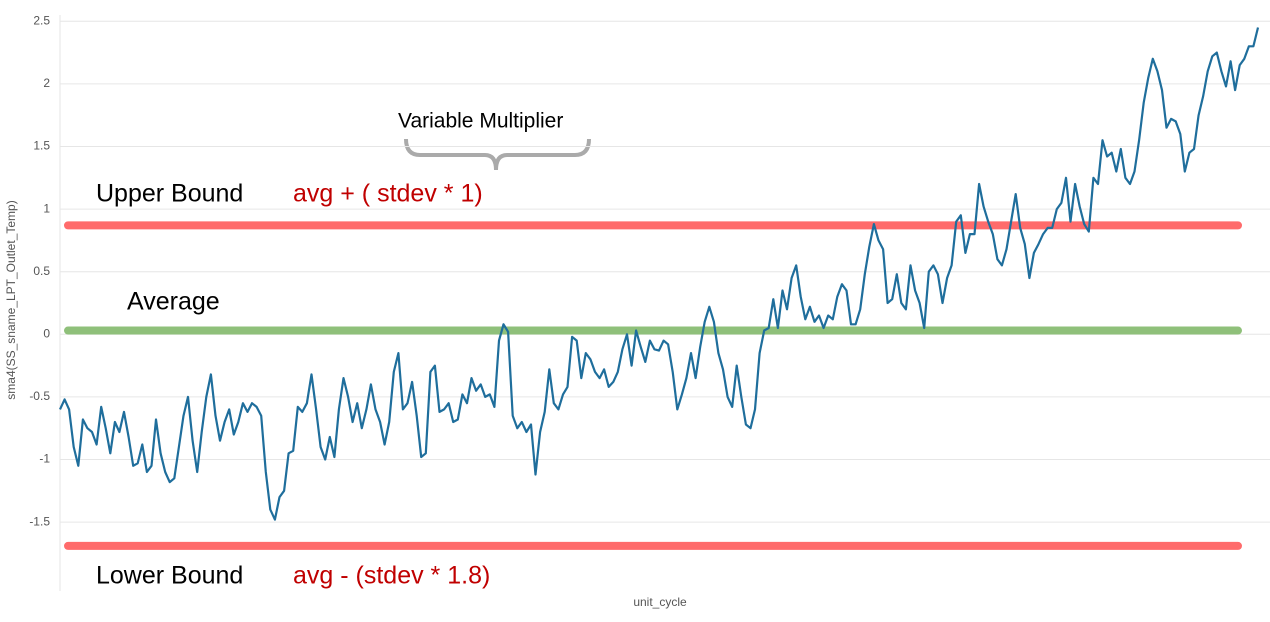  What do you see at coordinates (39, 521) in the screenshot?
I see `y-tick-label: -1.5` at bounding box center [39, 521].